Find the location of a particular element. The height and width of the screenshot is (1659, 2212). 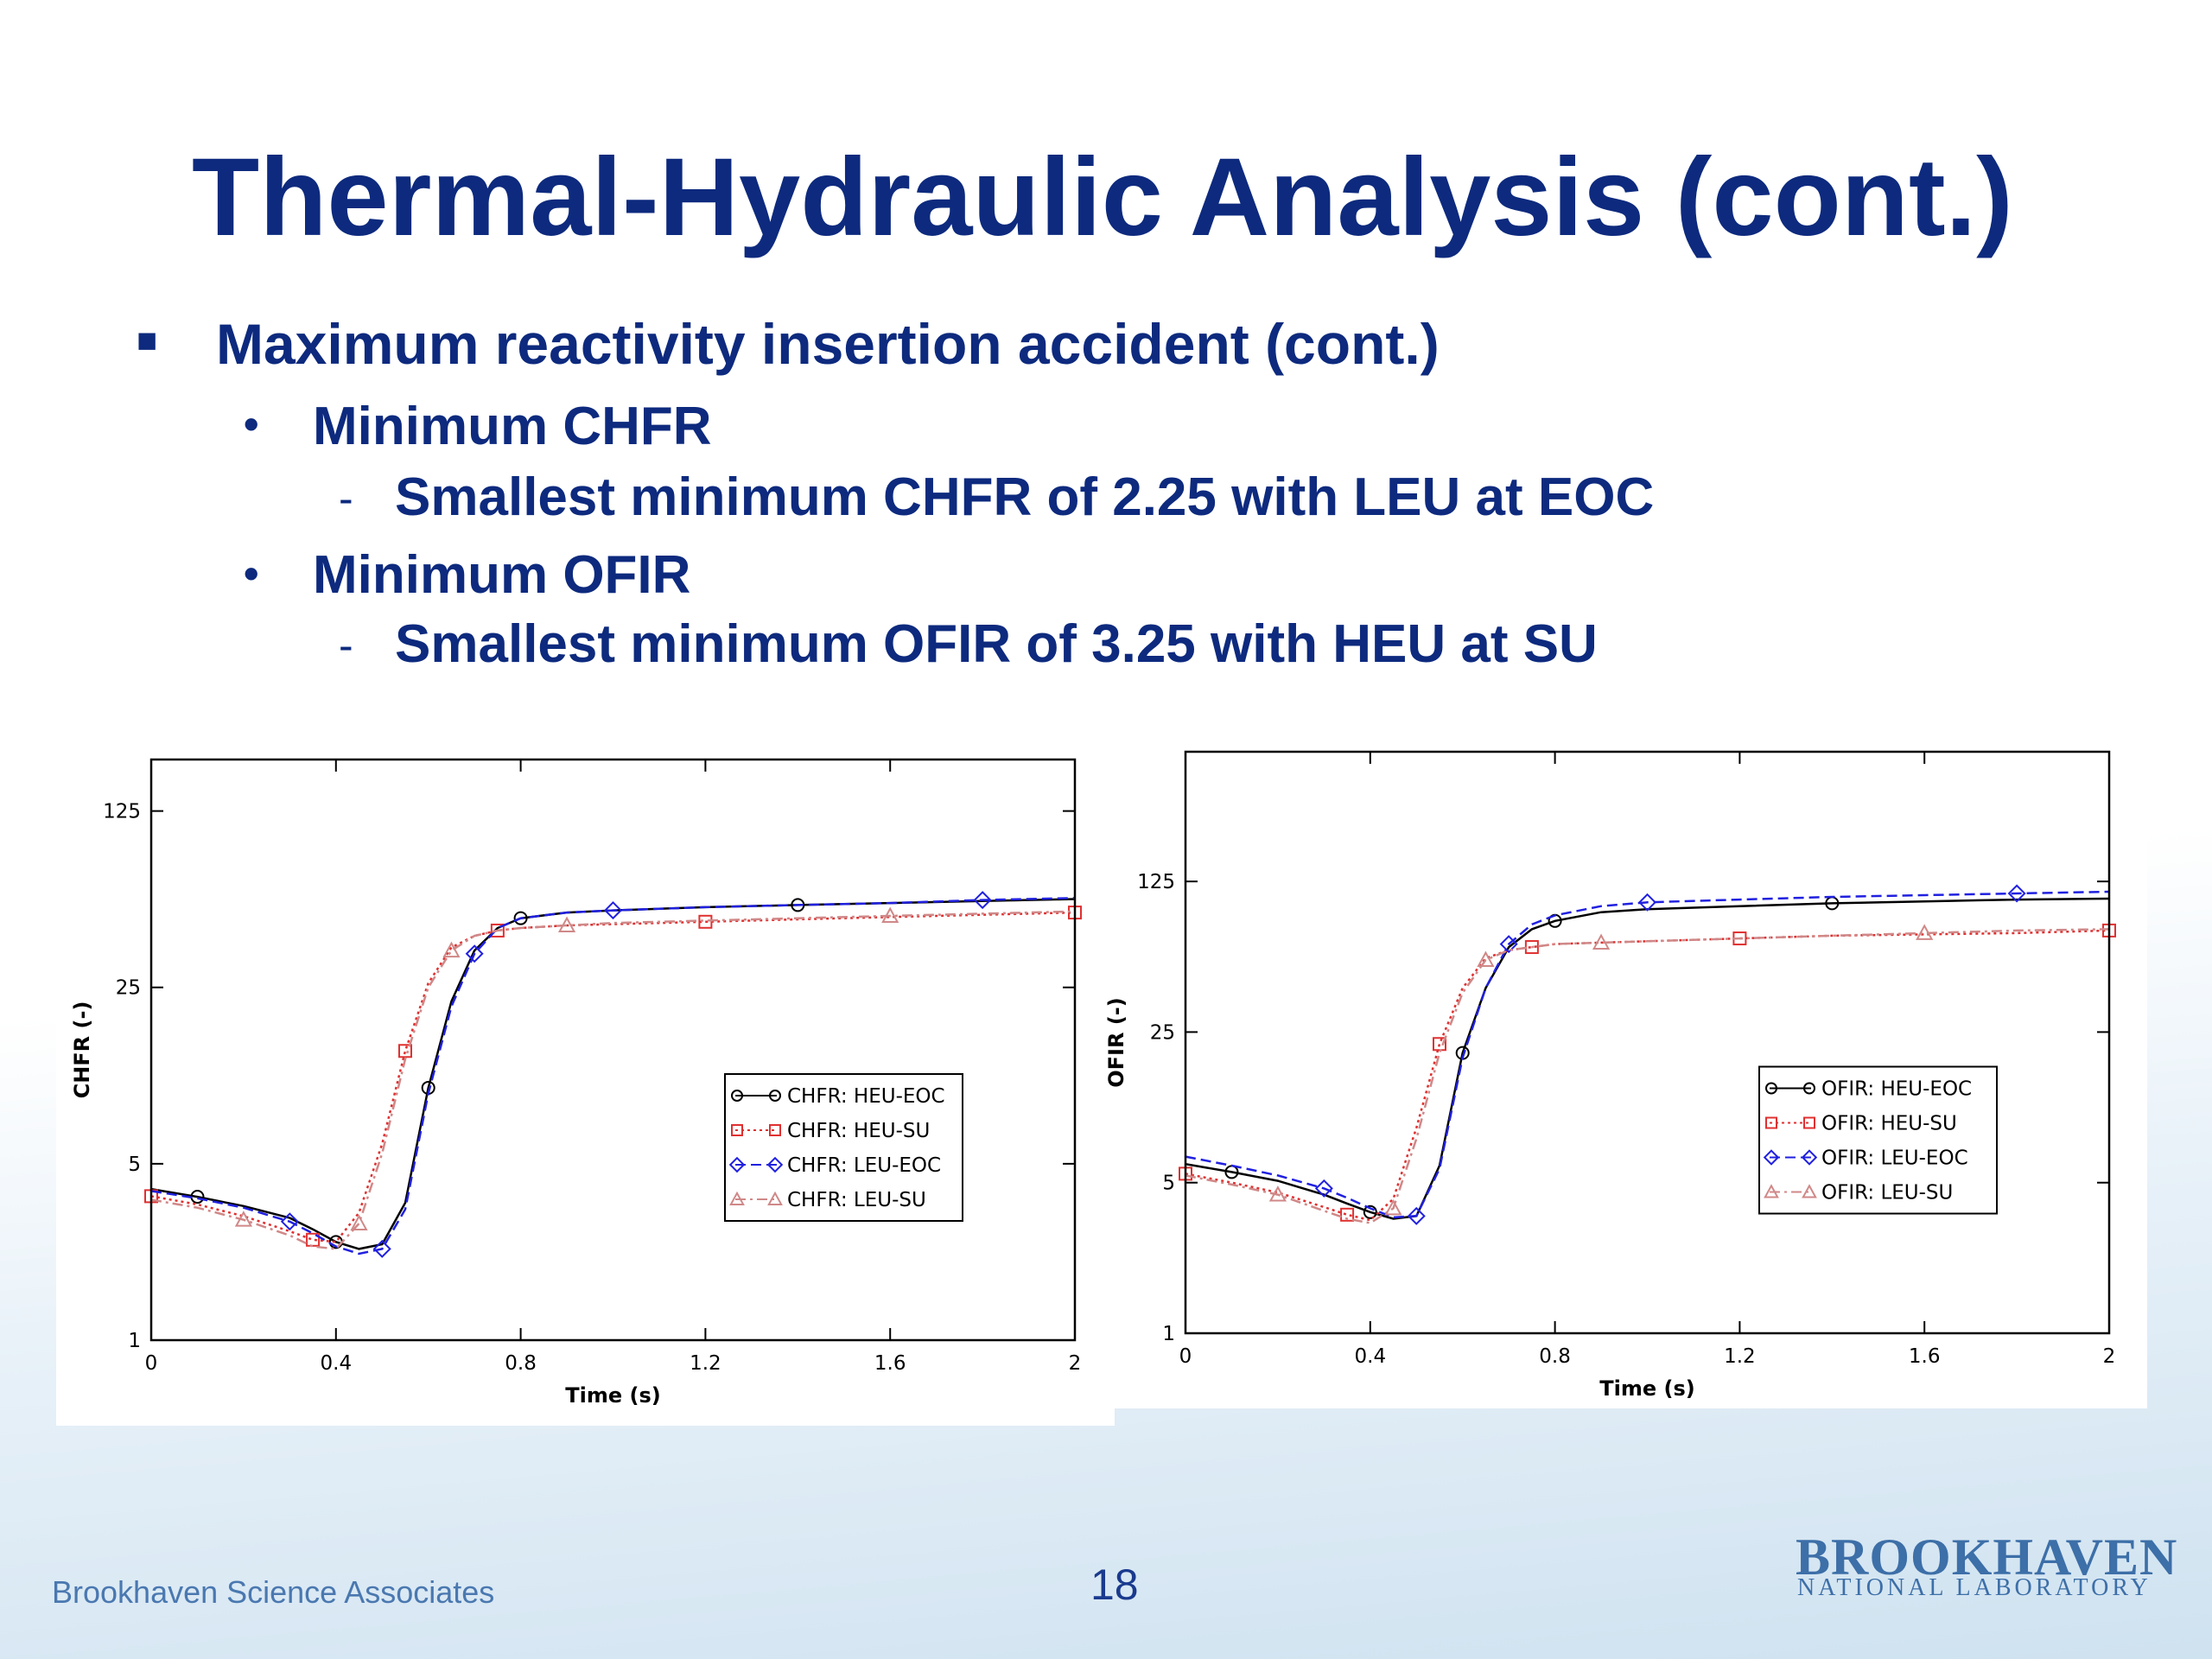

logo-sub: NATIONAL LABORATORY is located at coordinates (1974, 1587).